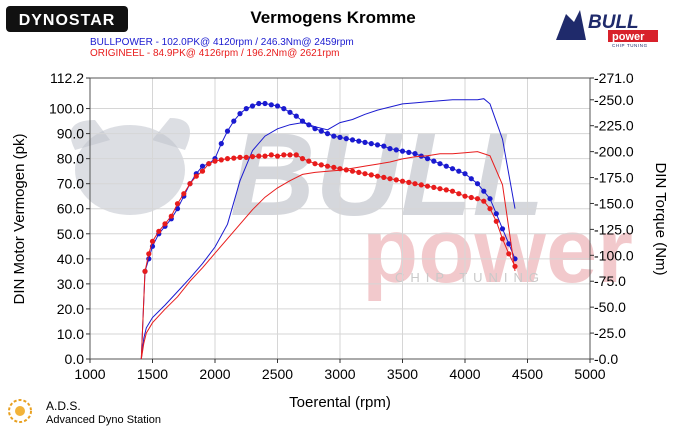 This screenshot has width=694, height=428. I want to click on y-tick-label: 80.0, so click(70, 159).